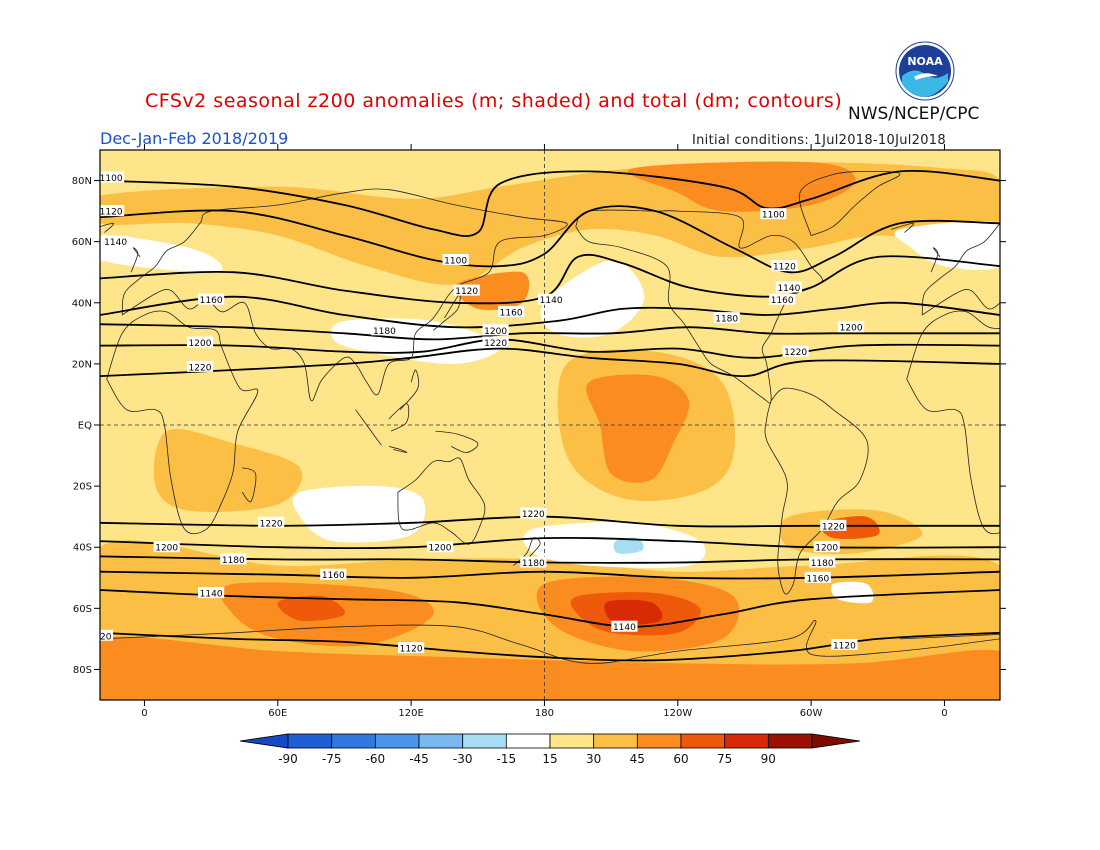 The image size is (1100, 850). Describe the element at coordinates (844, 647) in the screenshot. I see `contour-label-35: 1120` at that location.